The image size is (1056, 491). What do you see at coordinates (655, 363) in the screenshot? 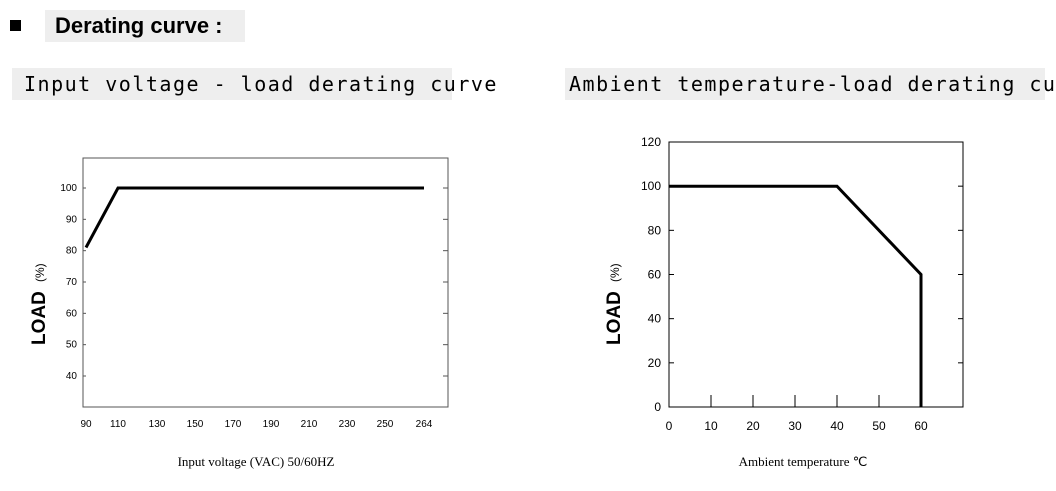
I see `chart2-y-tick-label: 20` at bounding box center [655, 363].